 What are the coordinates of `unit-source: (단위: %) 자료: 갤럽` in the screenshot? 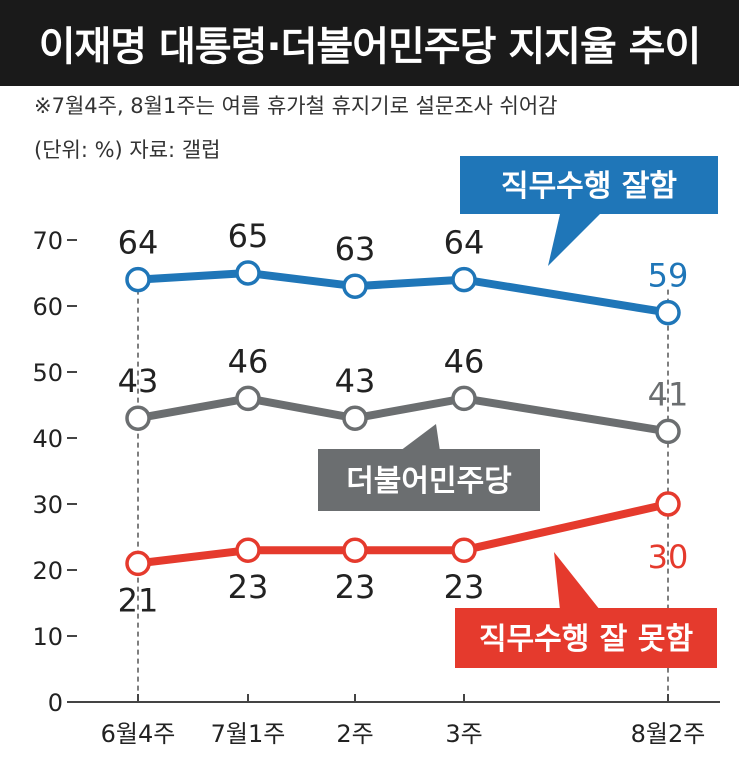 It's located at (127, 150).